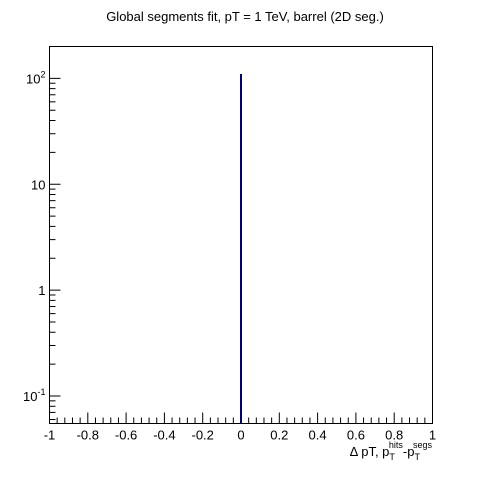 The height and width of the screenshot is (477, 496). Describe the element at coordinates (42, 233) in the screenshot. I see `y-axis-ticks: 10⁻¹ 1 10 10²` at that location.